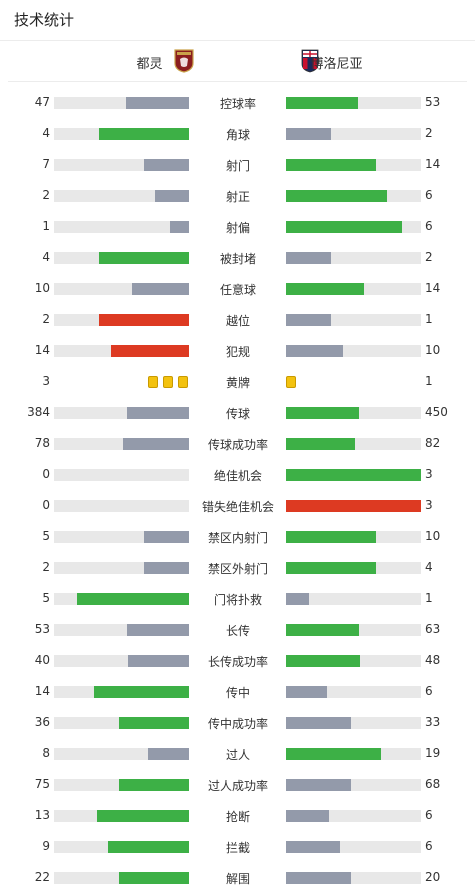  Describe the element at coordinates (237, 228) in the screenshot. I see `stat-label: 射偏` at that location.